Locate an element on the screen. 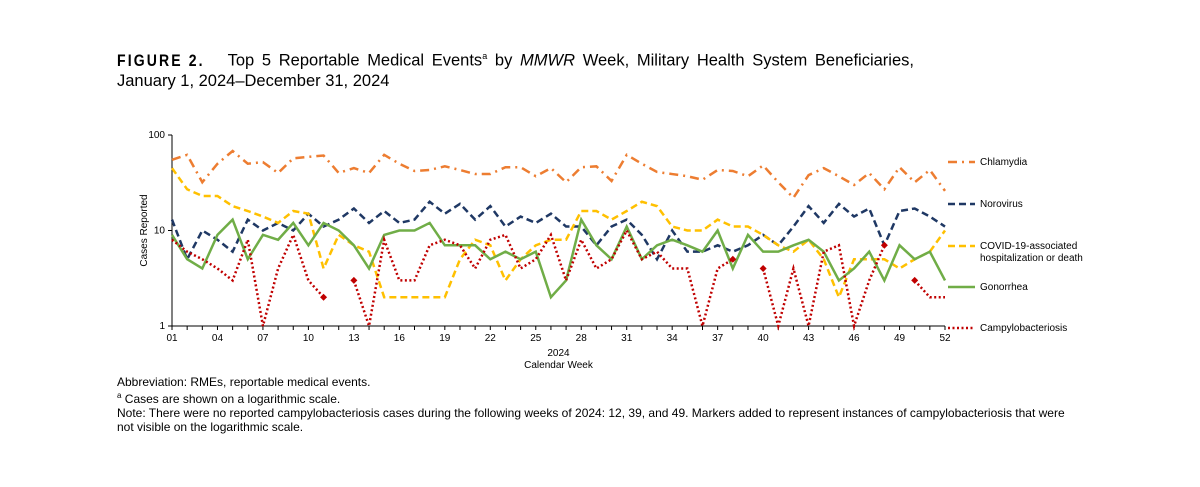  x-tick-label: 49 is located at coordinates (900, 338).